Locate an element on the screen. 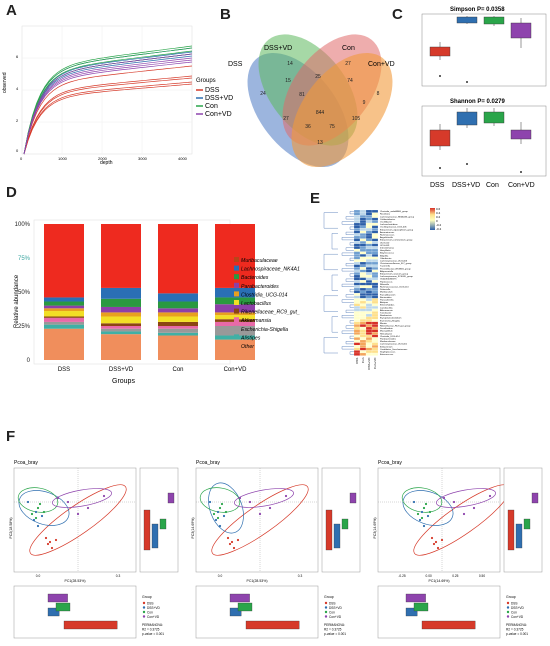 The height and width of the screenshot is (646, 550). x-tick-0: 0 is located at coordinates (21, 158).